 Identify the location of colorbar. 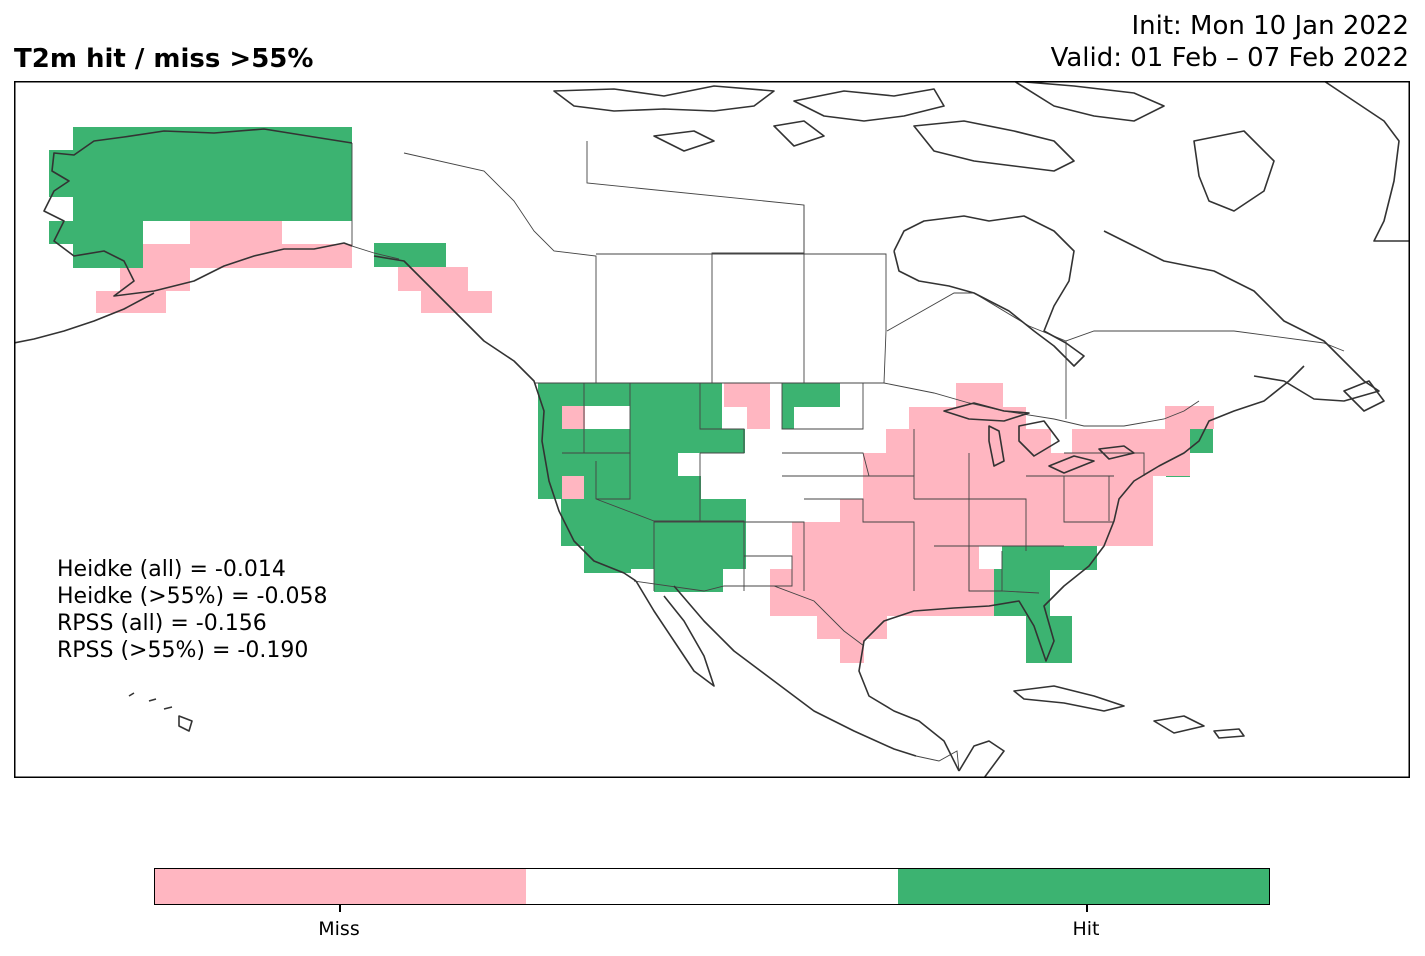
(712, 886).